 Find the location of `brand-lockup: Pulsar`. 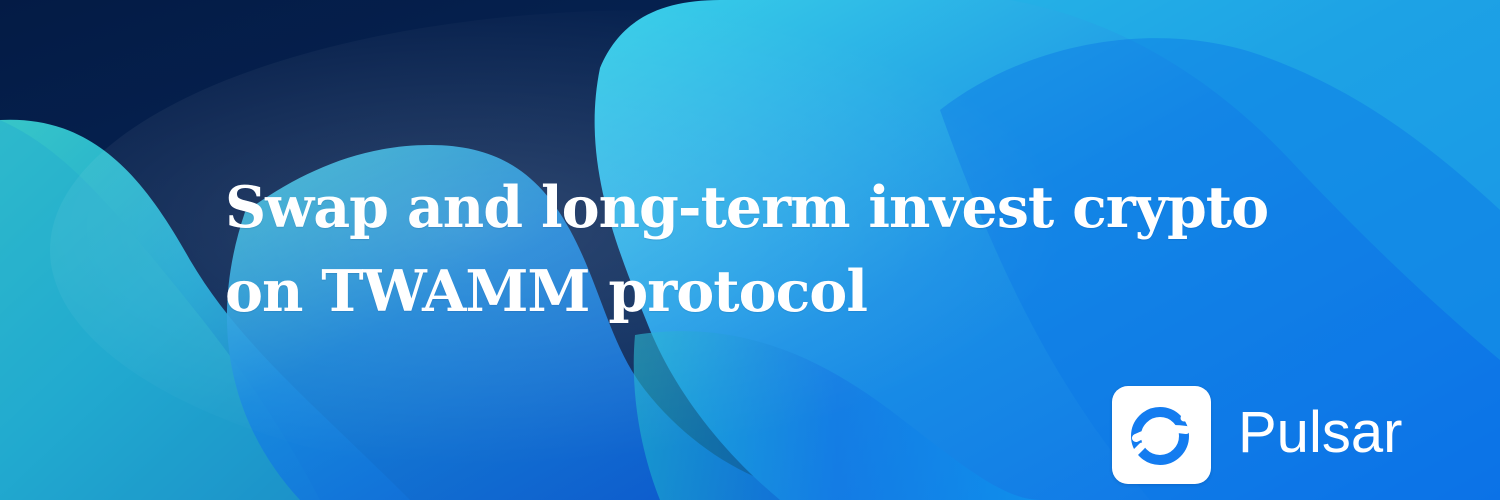

brand-lockup: Pulsar is located at coordinates (1292, 435).